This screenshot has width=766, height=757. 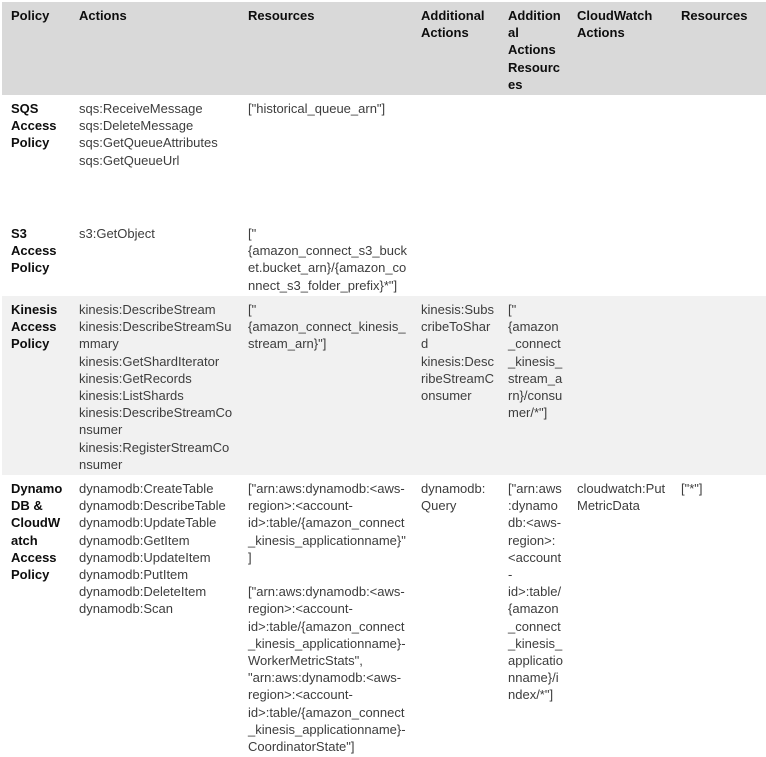 What do you see at coordinates (692, 489) in the screenshot?
I see `cloudwatch-resources-cell: ["*"]` at bounding box center [692, 489].